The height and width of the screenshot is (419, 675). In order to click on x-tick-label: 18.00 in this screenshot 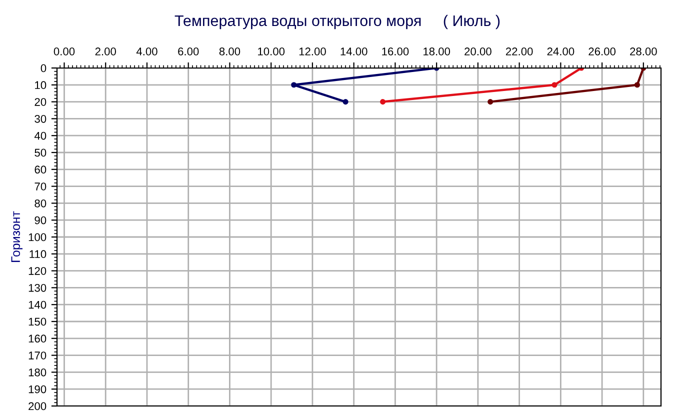, I will do `click(437, 52)`.